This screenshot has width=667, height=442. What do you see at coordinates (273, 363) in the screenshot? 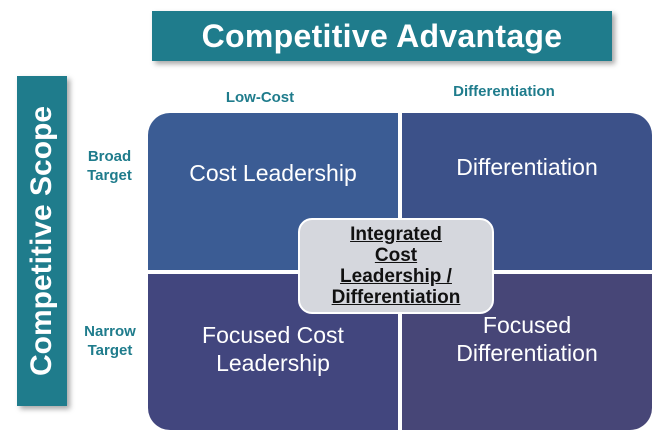
I see `quadrant-focused-cost-leadership-line2: Leadership` at bounding box center [273, 363].